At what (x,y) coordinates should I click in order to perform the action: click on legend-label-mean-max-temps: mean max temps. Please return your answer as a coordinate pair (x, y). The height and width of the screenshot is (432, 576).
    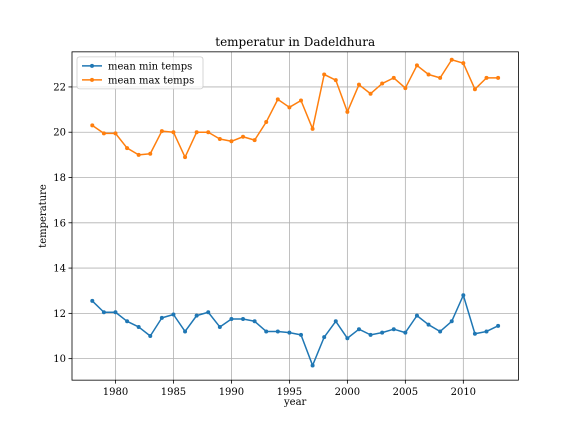
    Looking at the image, I should click on (151, 80).